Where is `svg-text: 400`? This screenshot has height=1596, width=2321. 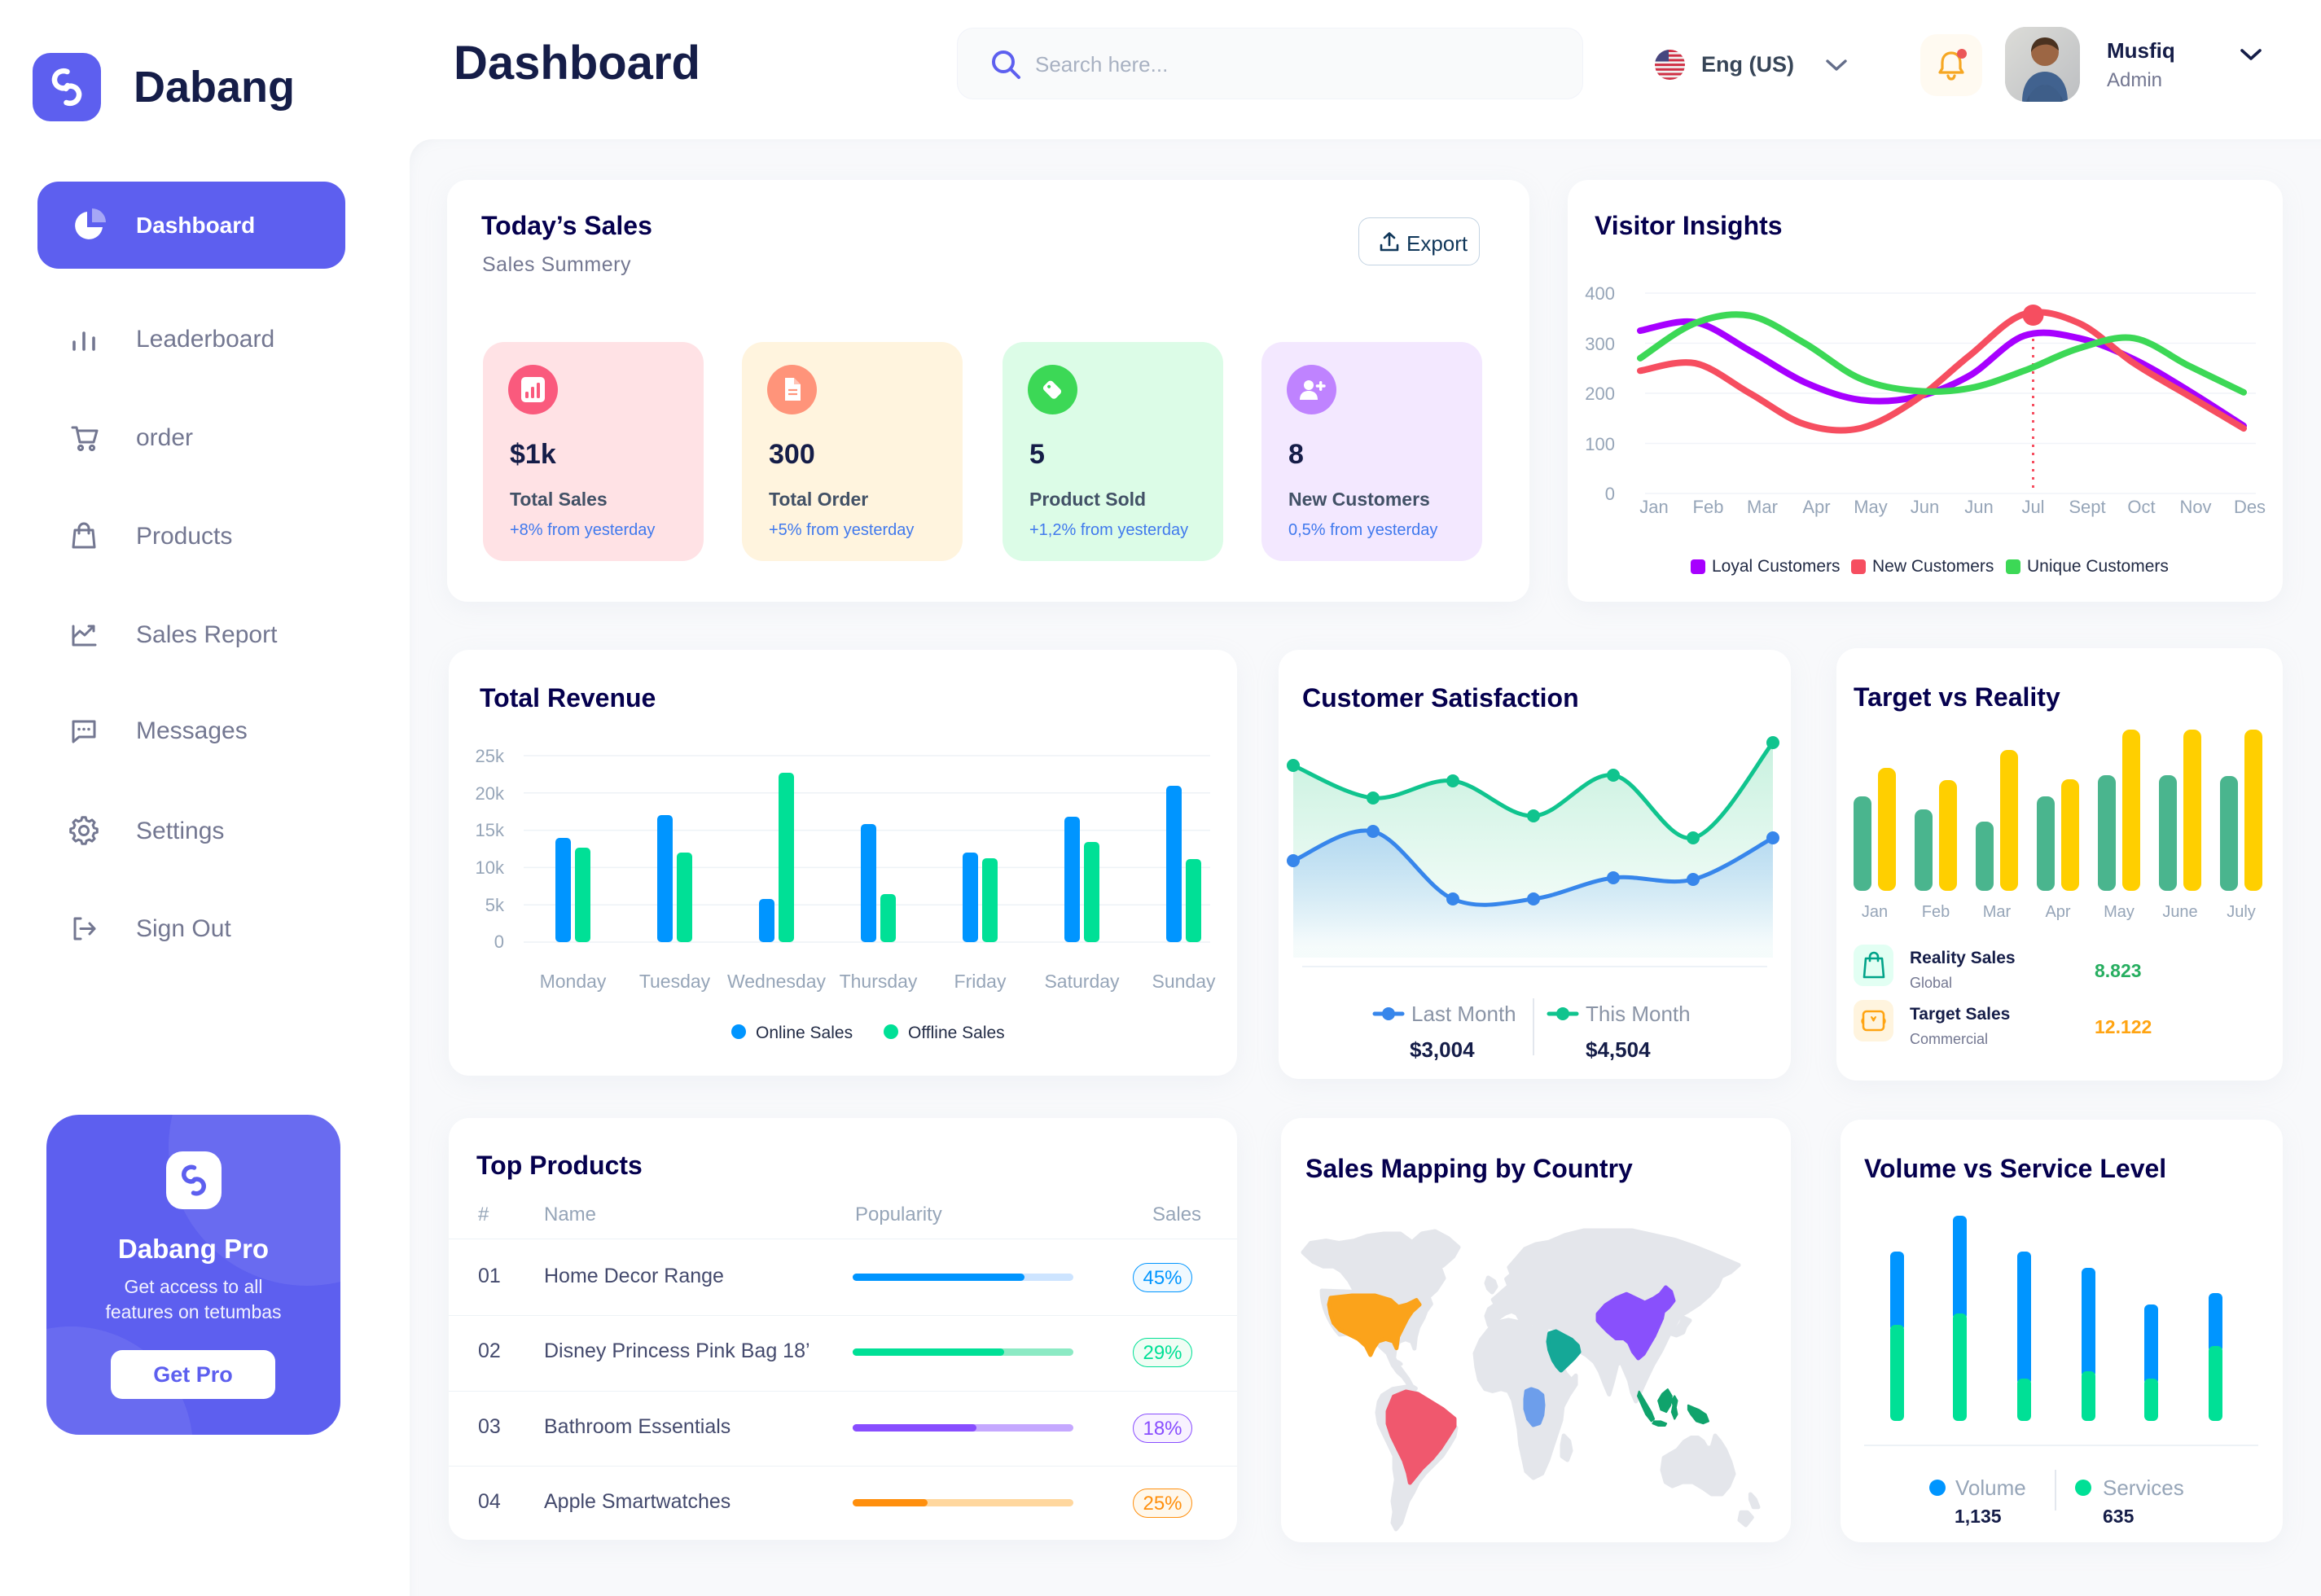
svg-text: 400 is located at coordinates (1600, 294).